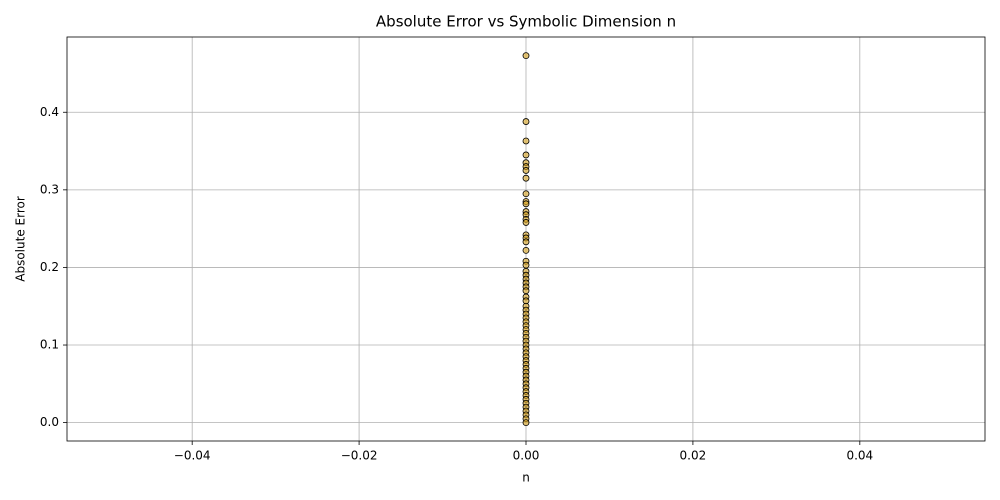 Image resolution: width=1000 pixels, height=500 pixels. What do you see at coordinates (49, 345) in the screenshot?
I see `y-tick-label: 0.1` at bounding box center [49, 345].